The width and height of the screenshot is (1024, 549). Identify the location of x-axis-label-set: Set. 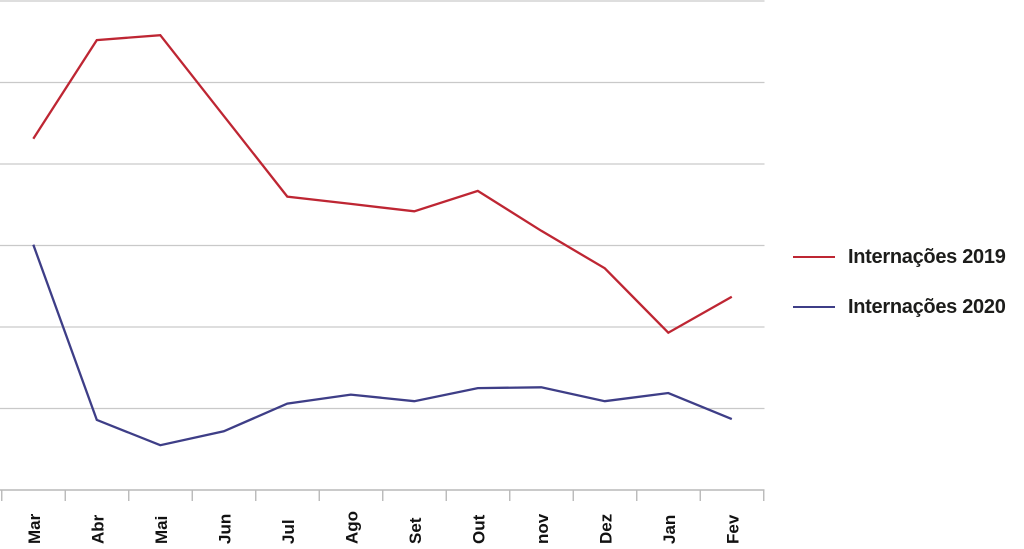
(415, 530).